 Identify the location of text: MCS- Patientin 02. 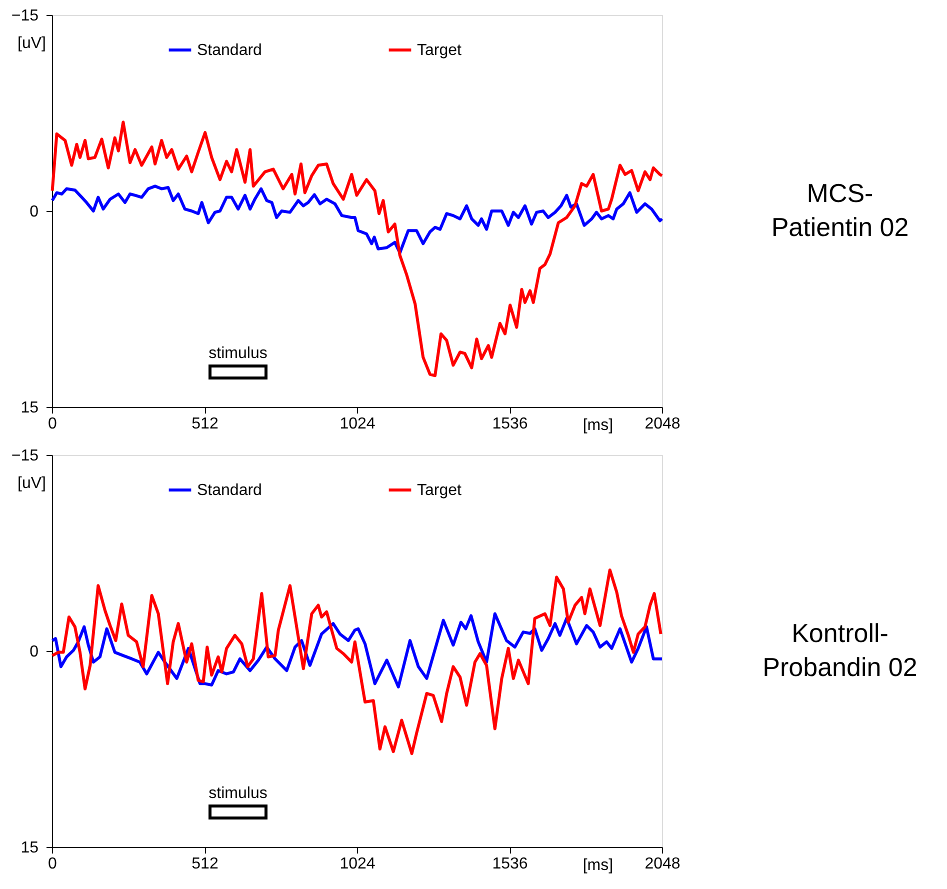
(840, 210).